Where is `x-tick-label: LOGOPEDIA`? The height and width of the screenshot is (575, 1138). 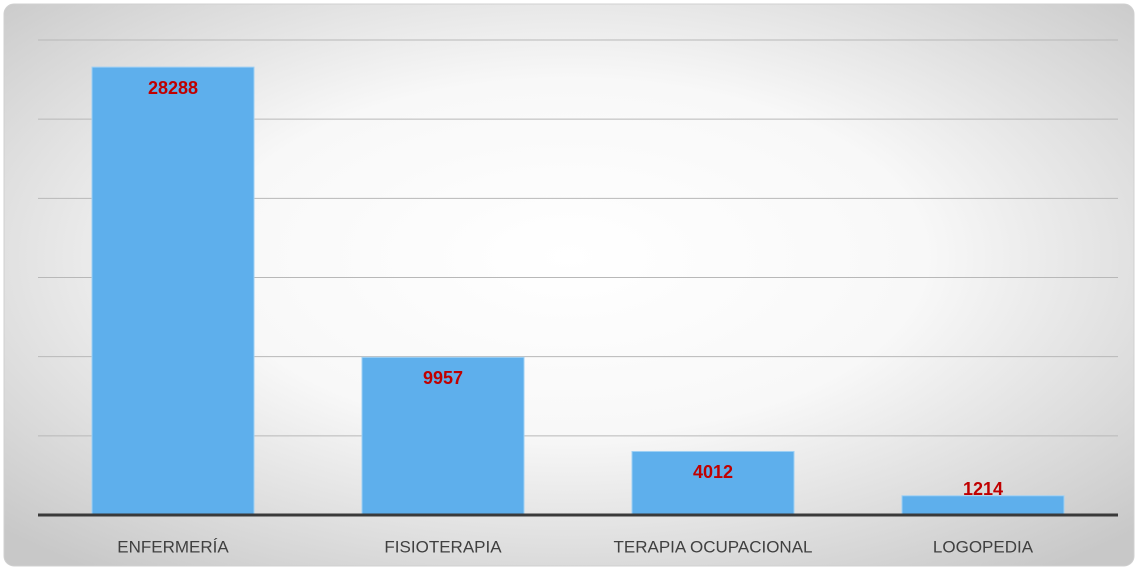 x-tick-label: LOGOPEDIA is located at coordinates (983, 546).